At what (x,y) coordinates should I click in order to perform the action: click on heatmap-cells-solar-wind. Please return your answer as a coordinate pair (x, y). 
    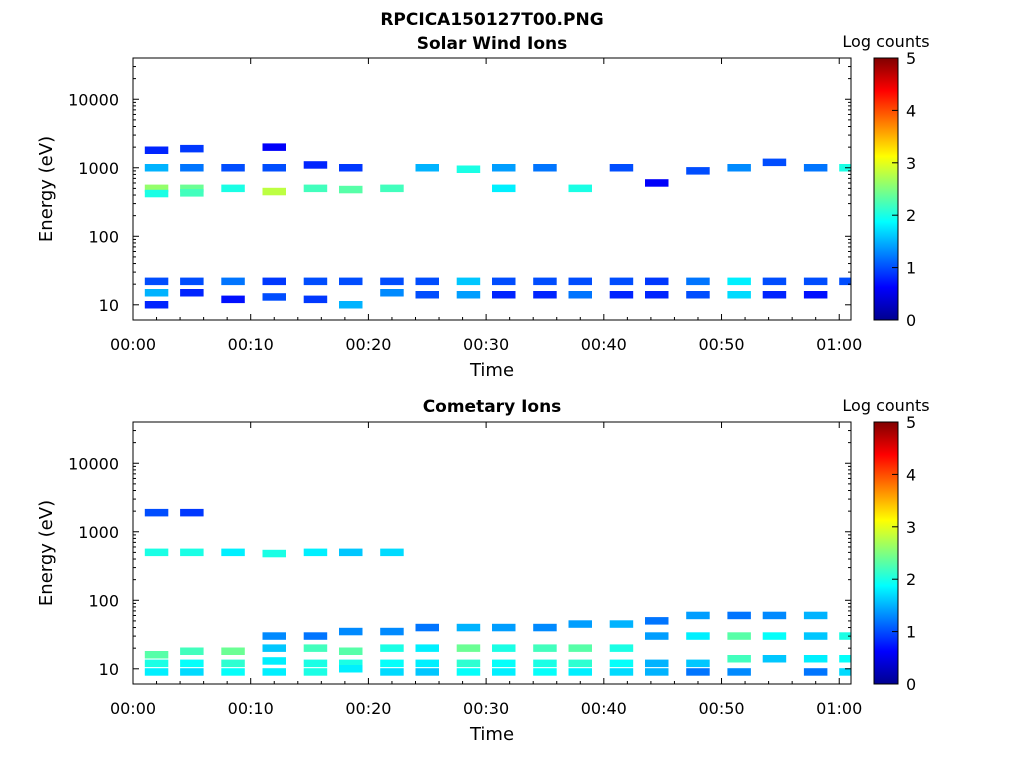
    Looking at the image, I should click on (497, 226).